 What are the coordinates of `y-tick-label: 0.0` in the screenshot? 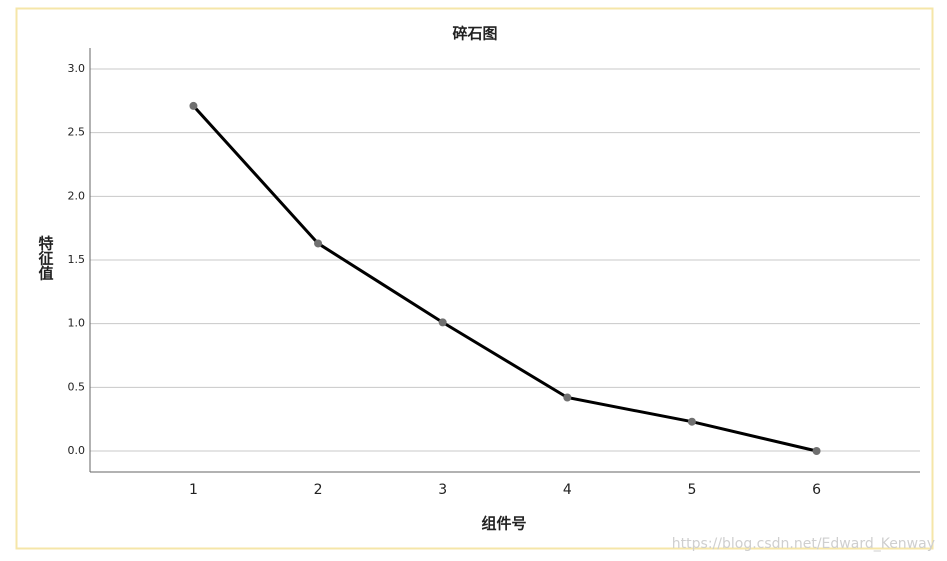 It's located at (77, 450).